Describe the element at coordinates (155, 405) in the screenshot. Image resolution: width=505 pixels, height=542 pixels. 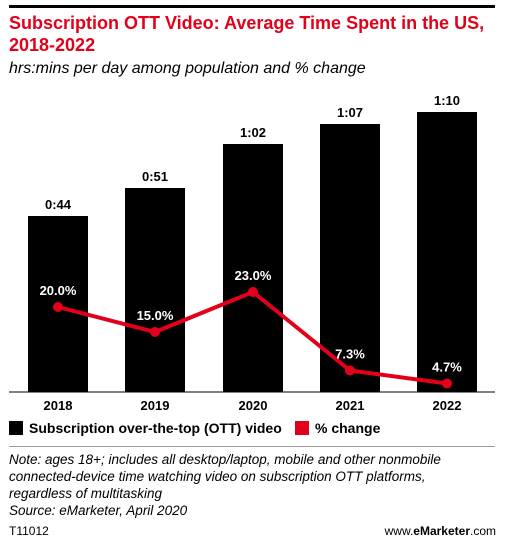
I see `x-tick-label: 2019` at that location.